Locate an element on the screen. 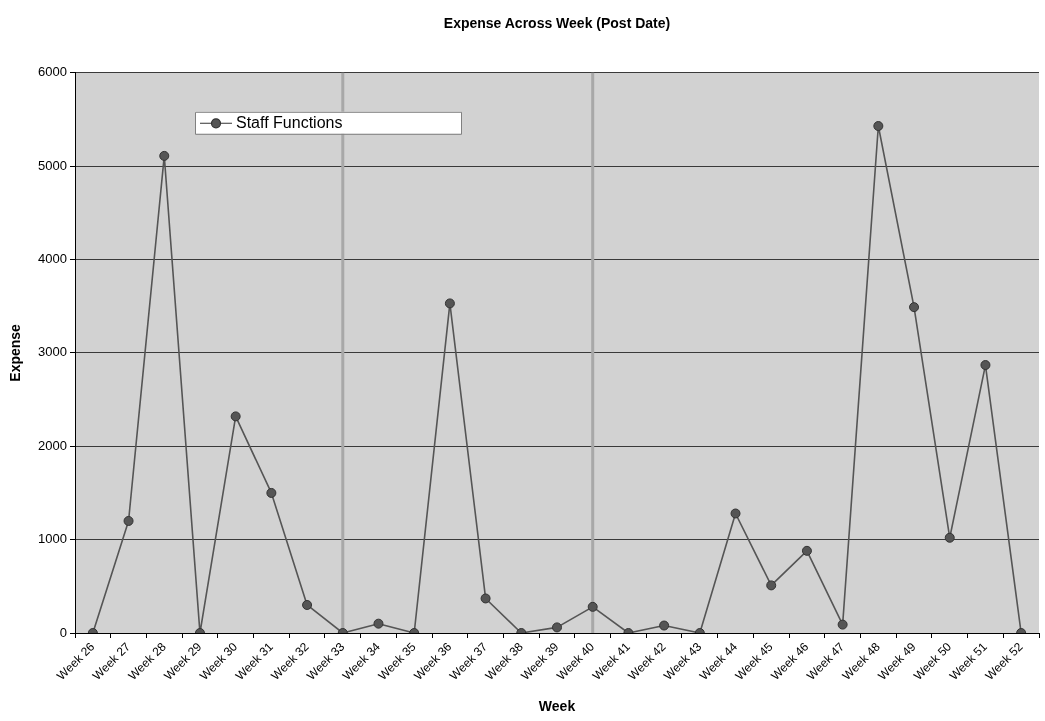 Image resolution: width=1045 pixels, height=721 pixels. y-tick-label: 6000 is located at coordinates (52, 72).